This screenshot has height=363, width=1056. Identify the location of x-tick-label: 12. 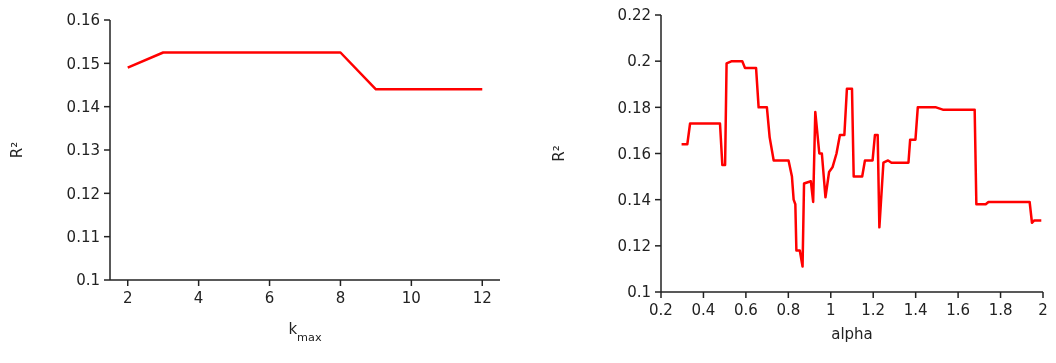
(482, 297).